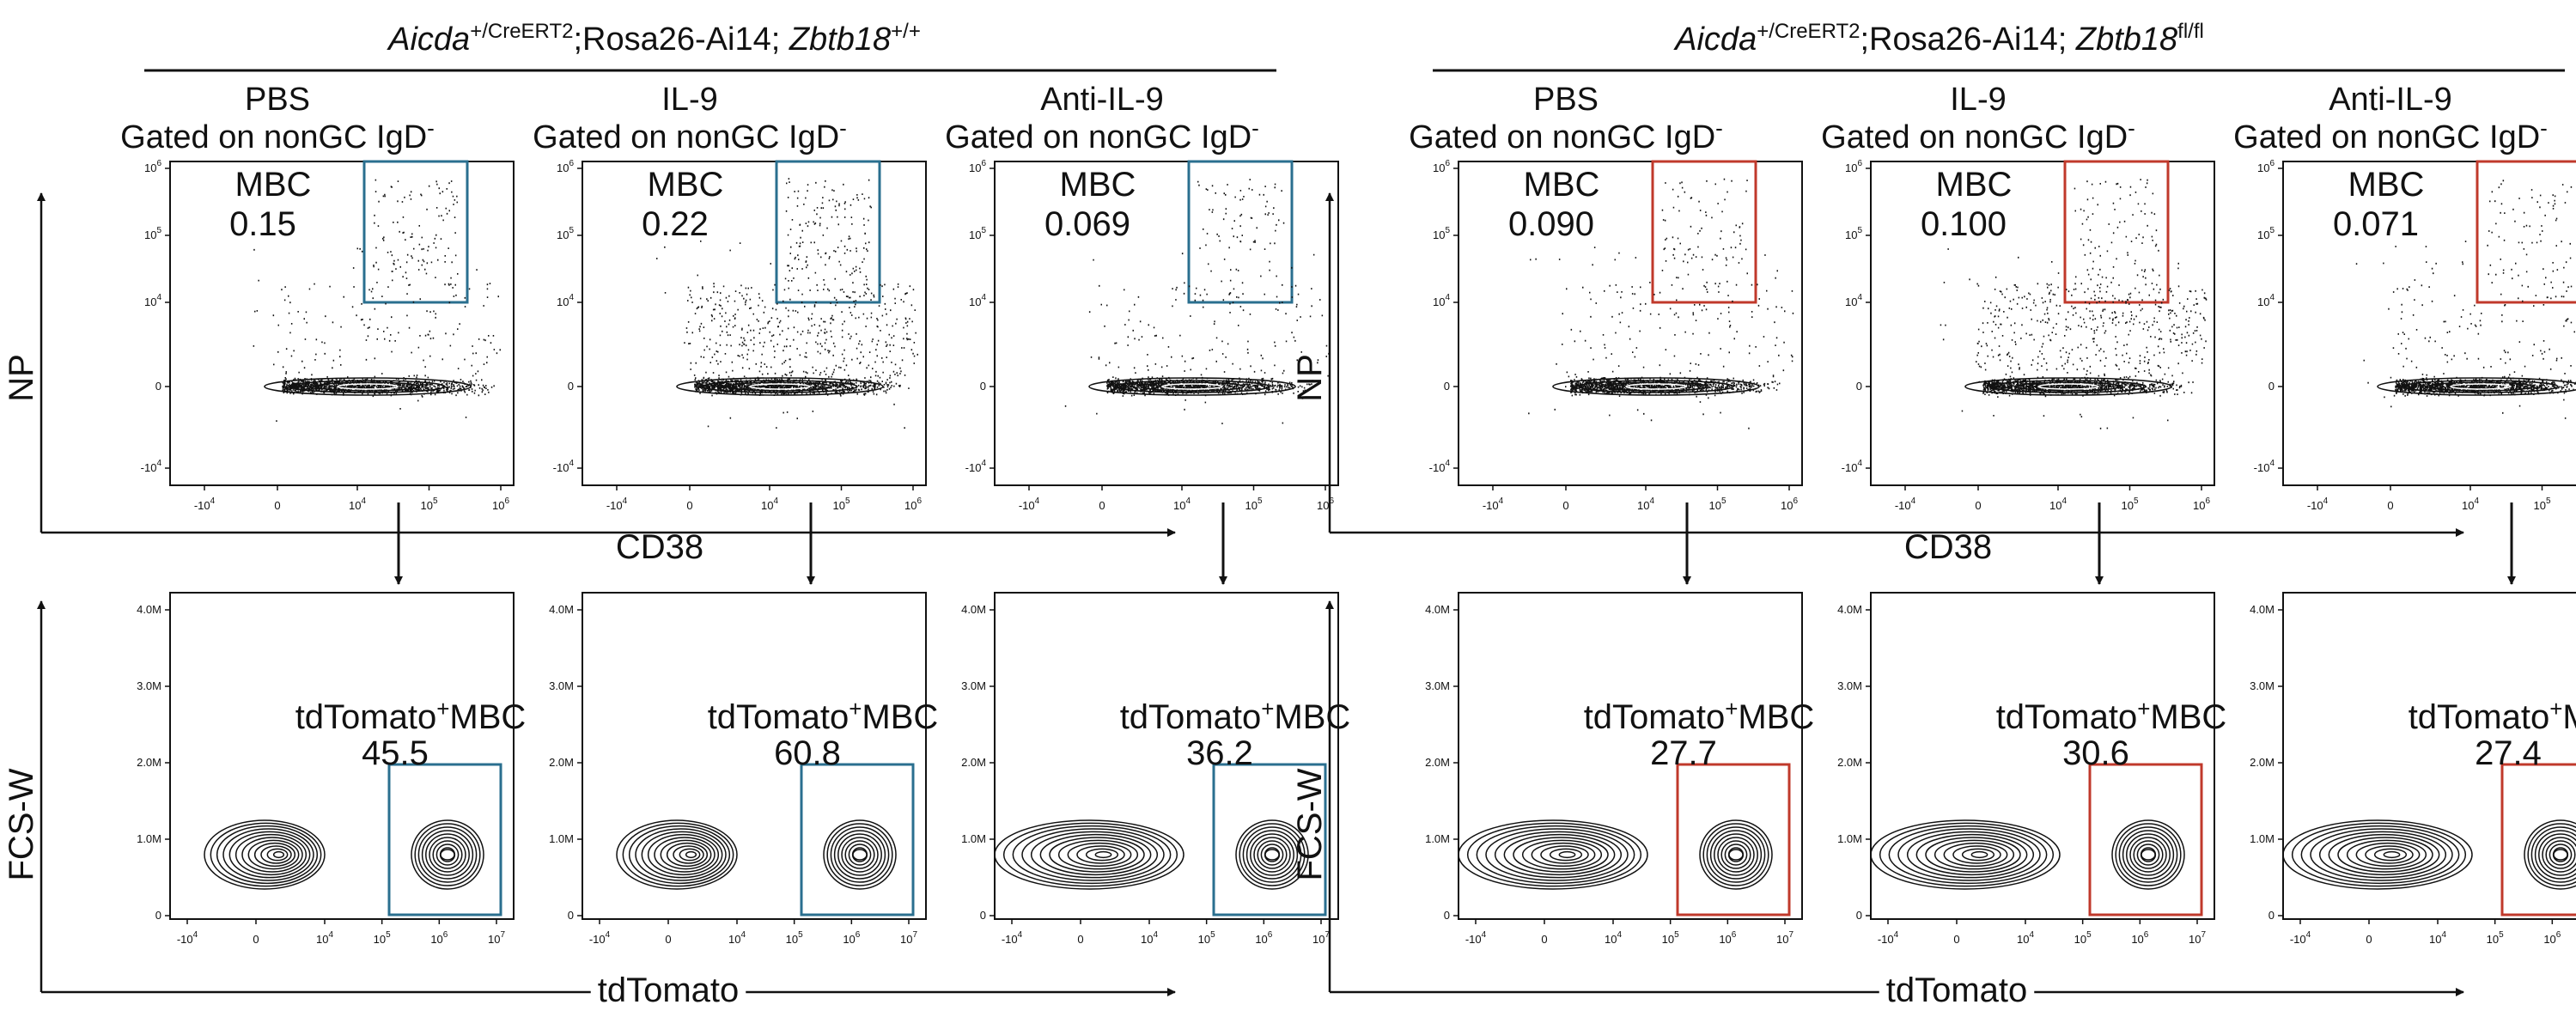  Describe the element at coordinates (1948, 547) in the screenshot. I see `cd38-axis-label: CD38` at that location.